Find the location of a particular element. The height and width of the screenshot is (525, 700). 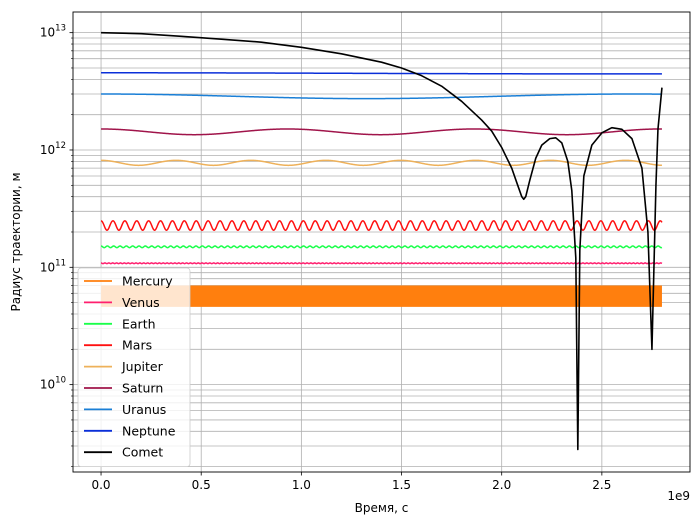

series-line-neptune is located at coordinates (381, 73).